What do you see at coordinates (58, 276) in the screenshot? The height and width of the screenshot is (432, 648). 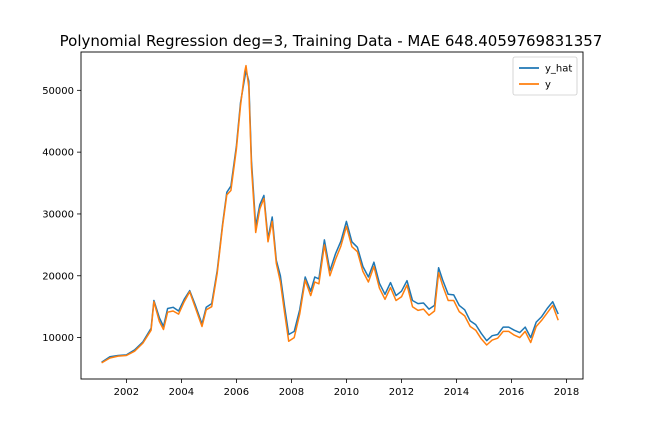 I see `y-tick-label: 20000` at bounding box center [58, 276].